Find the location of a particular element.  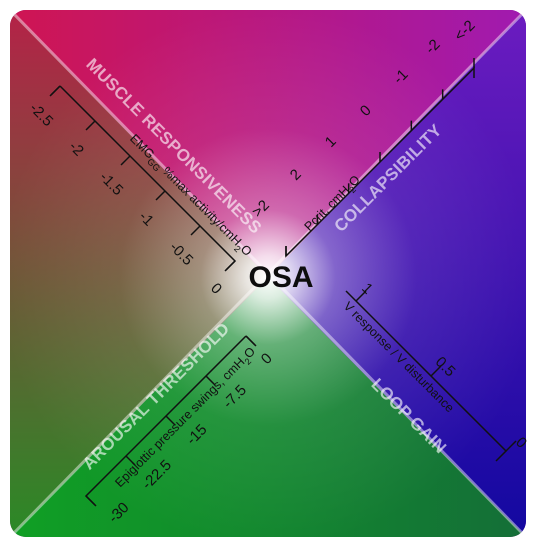

collapsibility-ticks is located at coordinates (380, 157).